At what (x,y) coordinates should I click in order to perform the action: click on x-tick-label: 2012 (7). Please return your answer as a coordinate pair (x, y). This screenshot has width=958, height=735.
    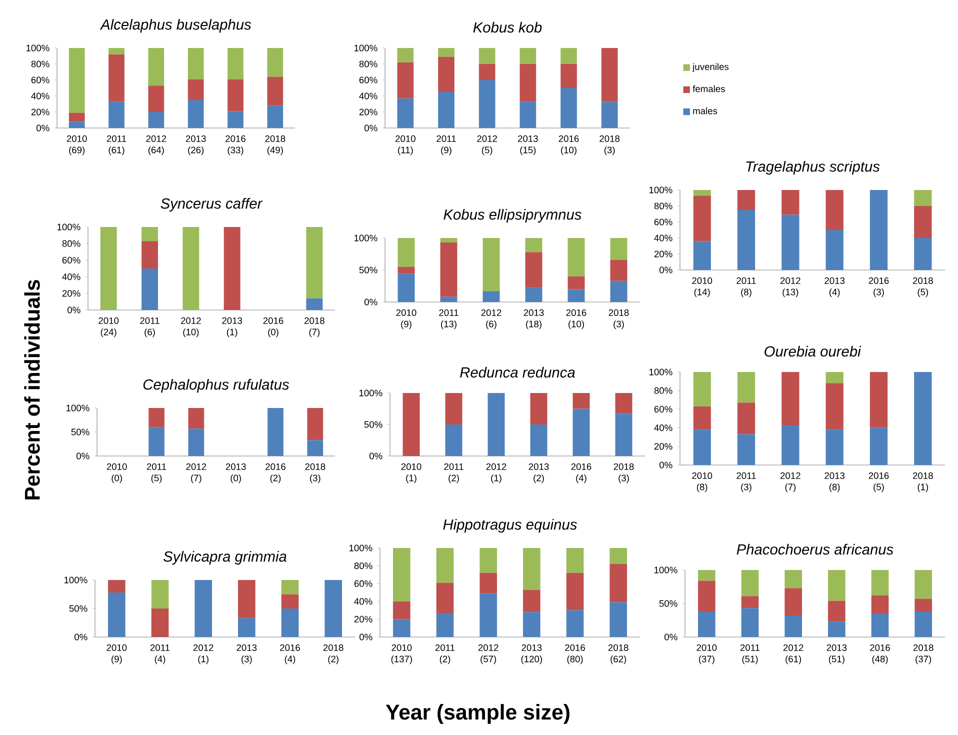
    Looking at the image, I should click on (196, 473).